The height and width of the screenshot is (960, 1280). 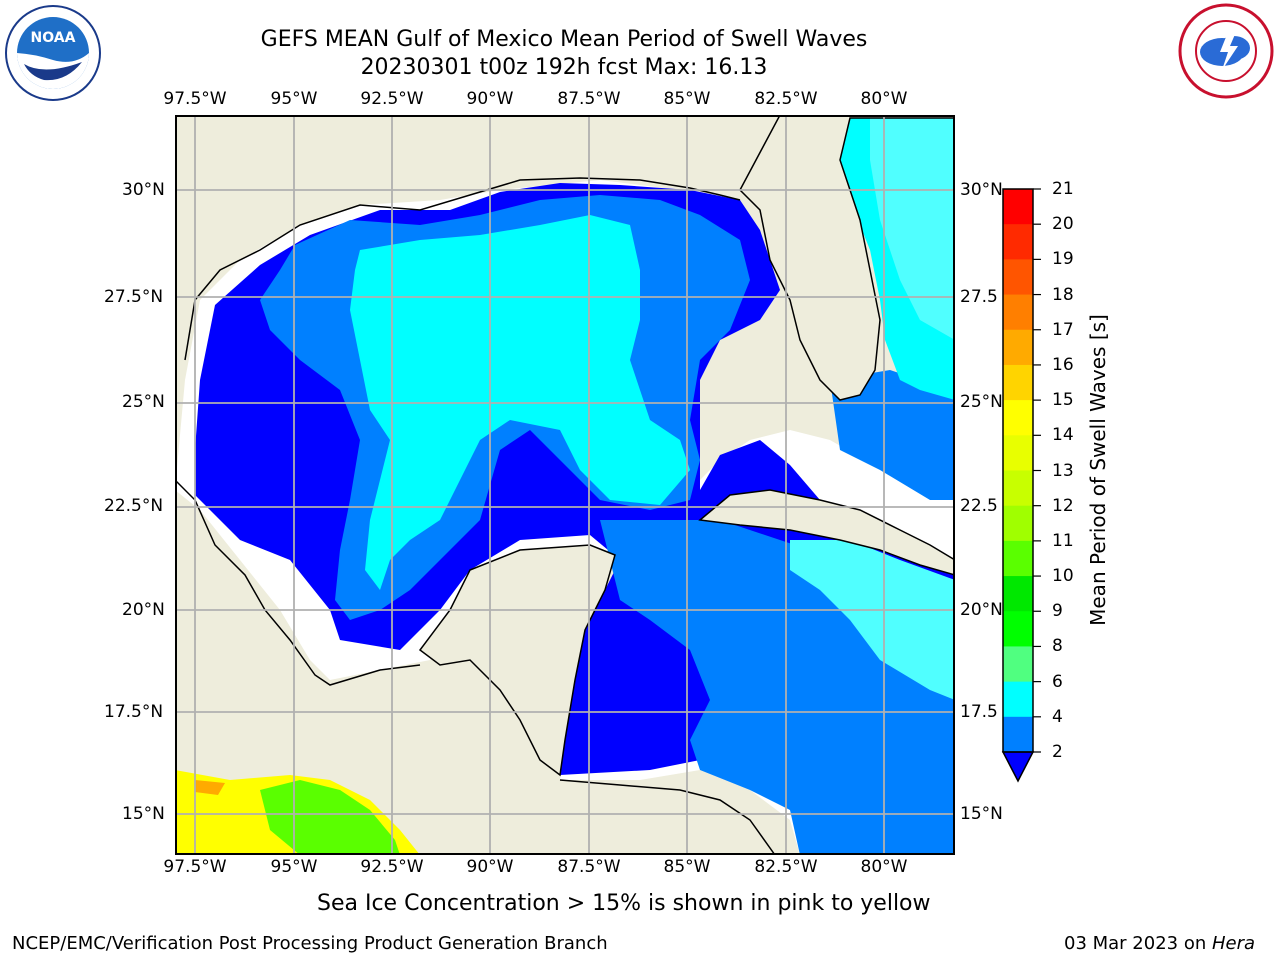 What do you see at coordinates (979, 297) in the screenshot?
I see `lat-label-right: 27.5` at bounding box center [979, 297].